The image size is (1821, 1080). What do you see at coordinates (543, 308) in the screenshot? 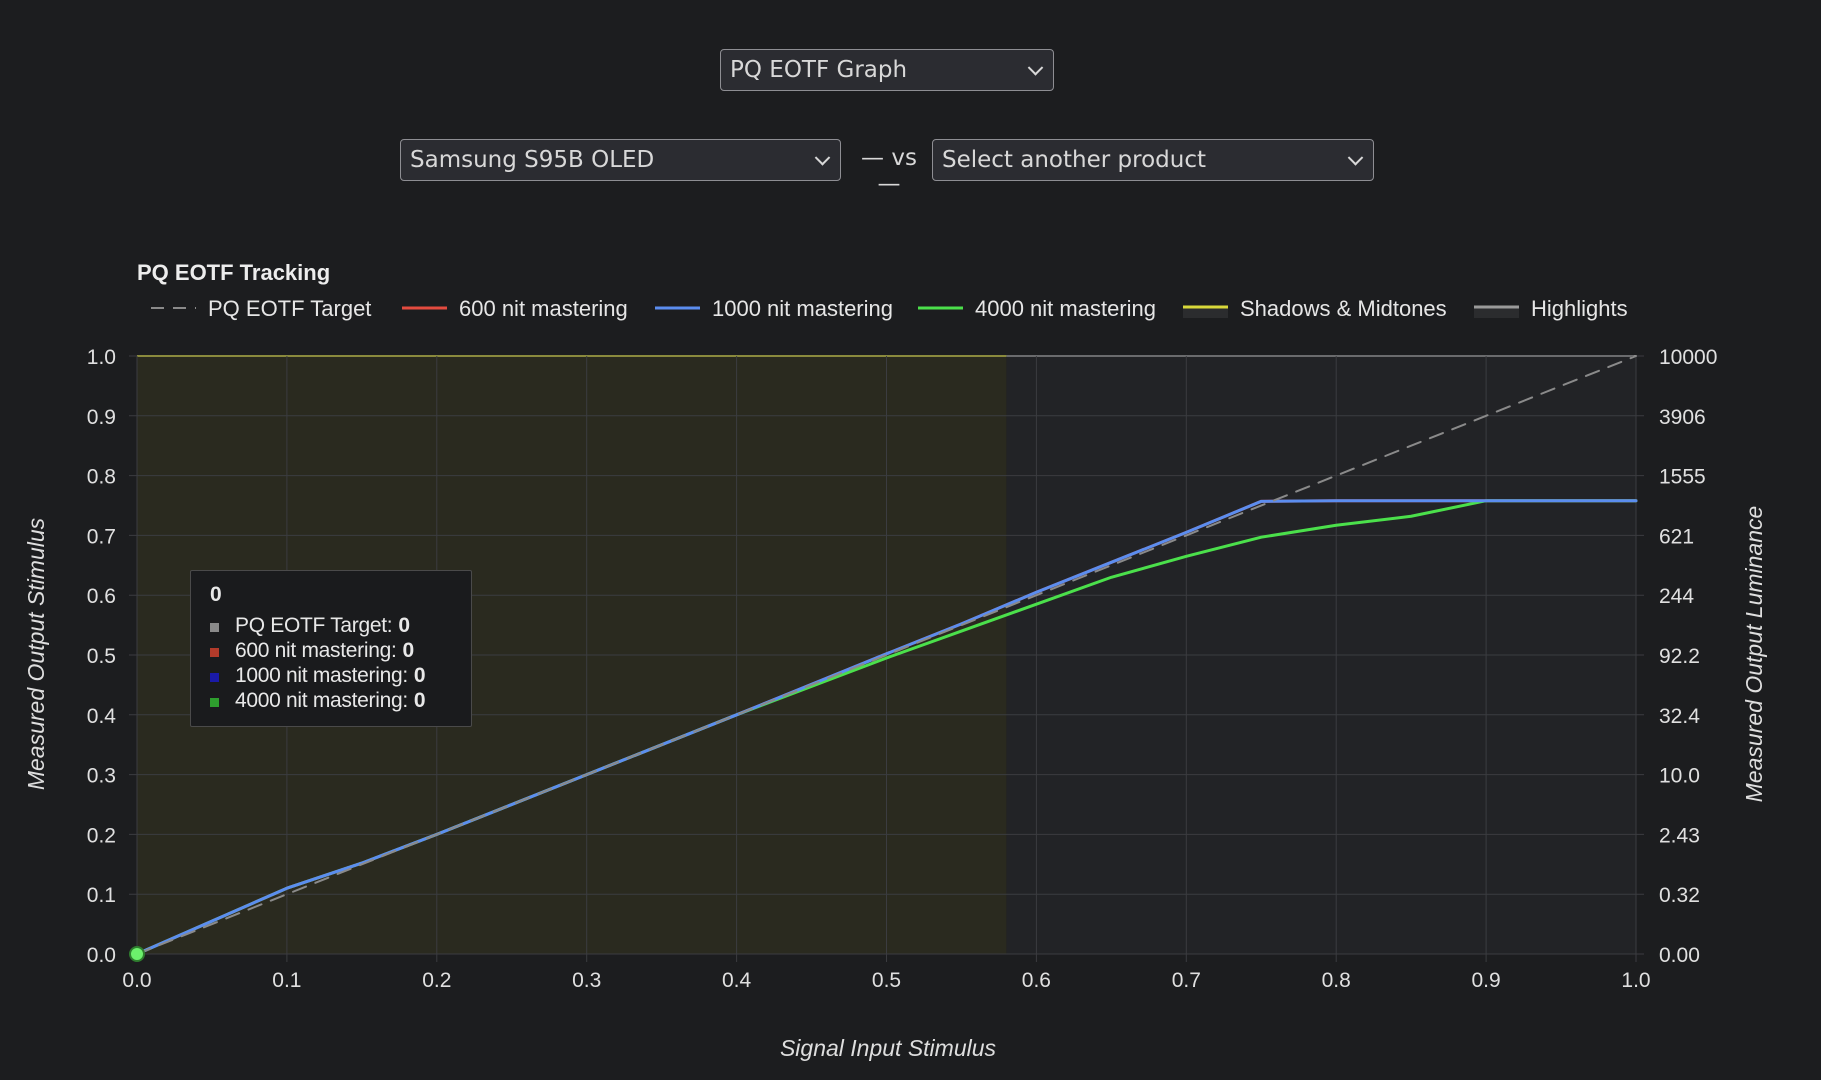
I see `legend-label: 600 nit mastering` at bounding box center [543, 308].